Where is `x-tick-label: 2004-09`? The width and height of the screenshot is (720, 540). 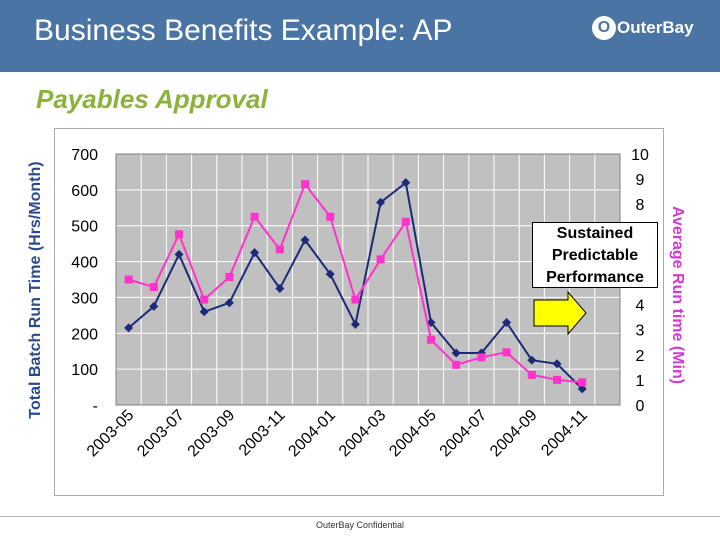 x-tick-label: 2004-09 is located at coordinates (514, 434).